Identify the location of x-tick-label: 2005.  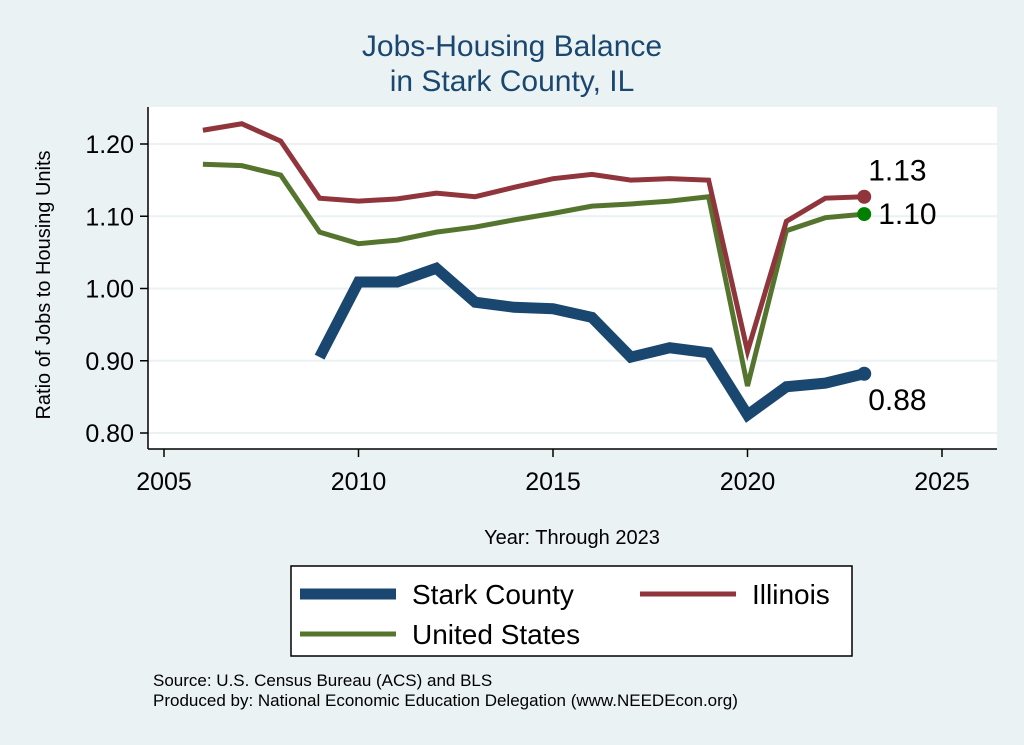
(164, 482).